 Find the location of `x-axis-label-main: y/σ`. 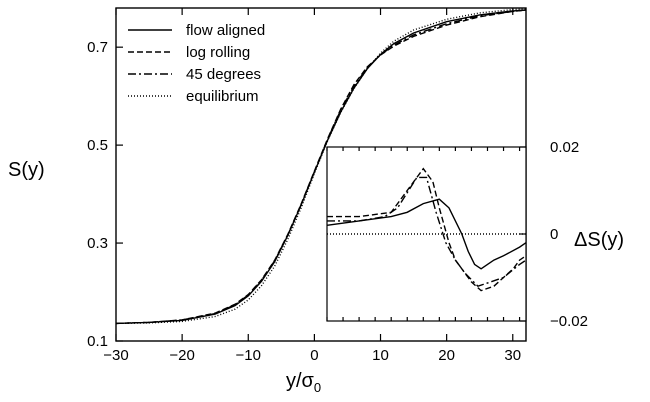

x-axis-label-main: y/σ is located at coordinates (300, 381).